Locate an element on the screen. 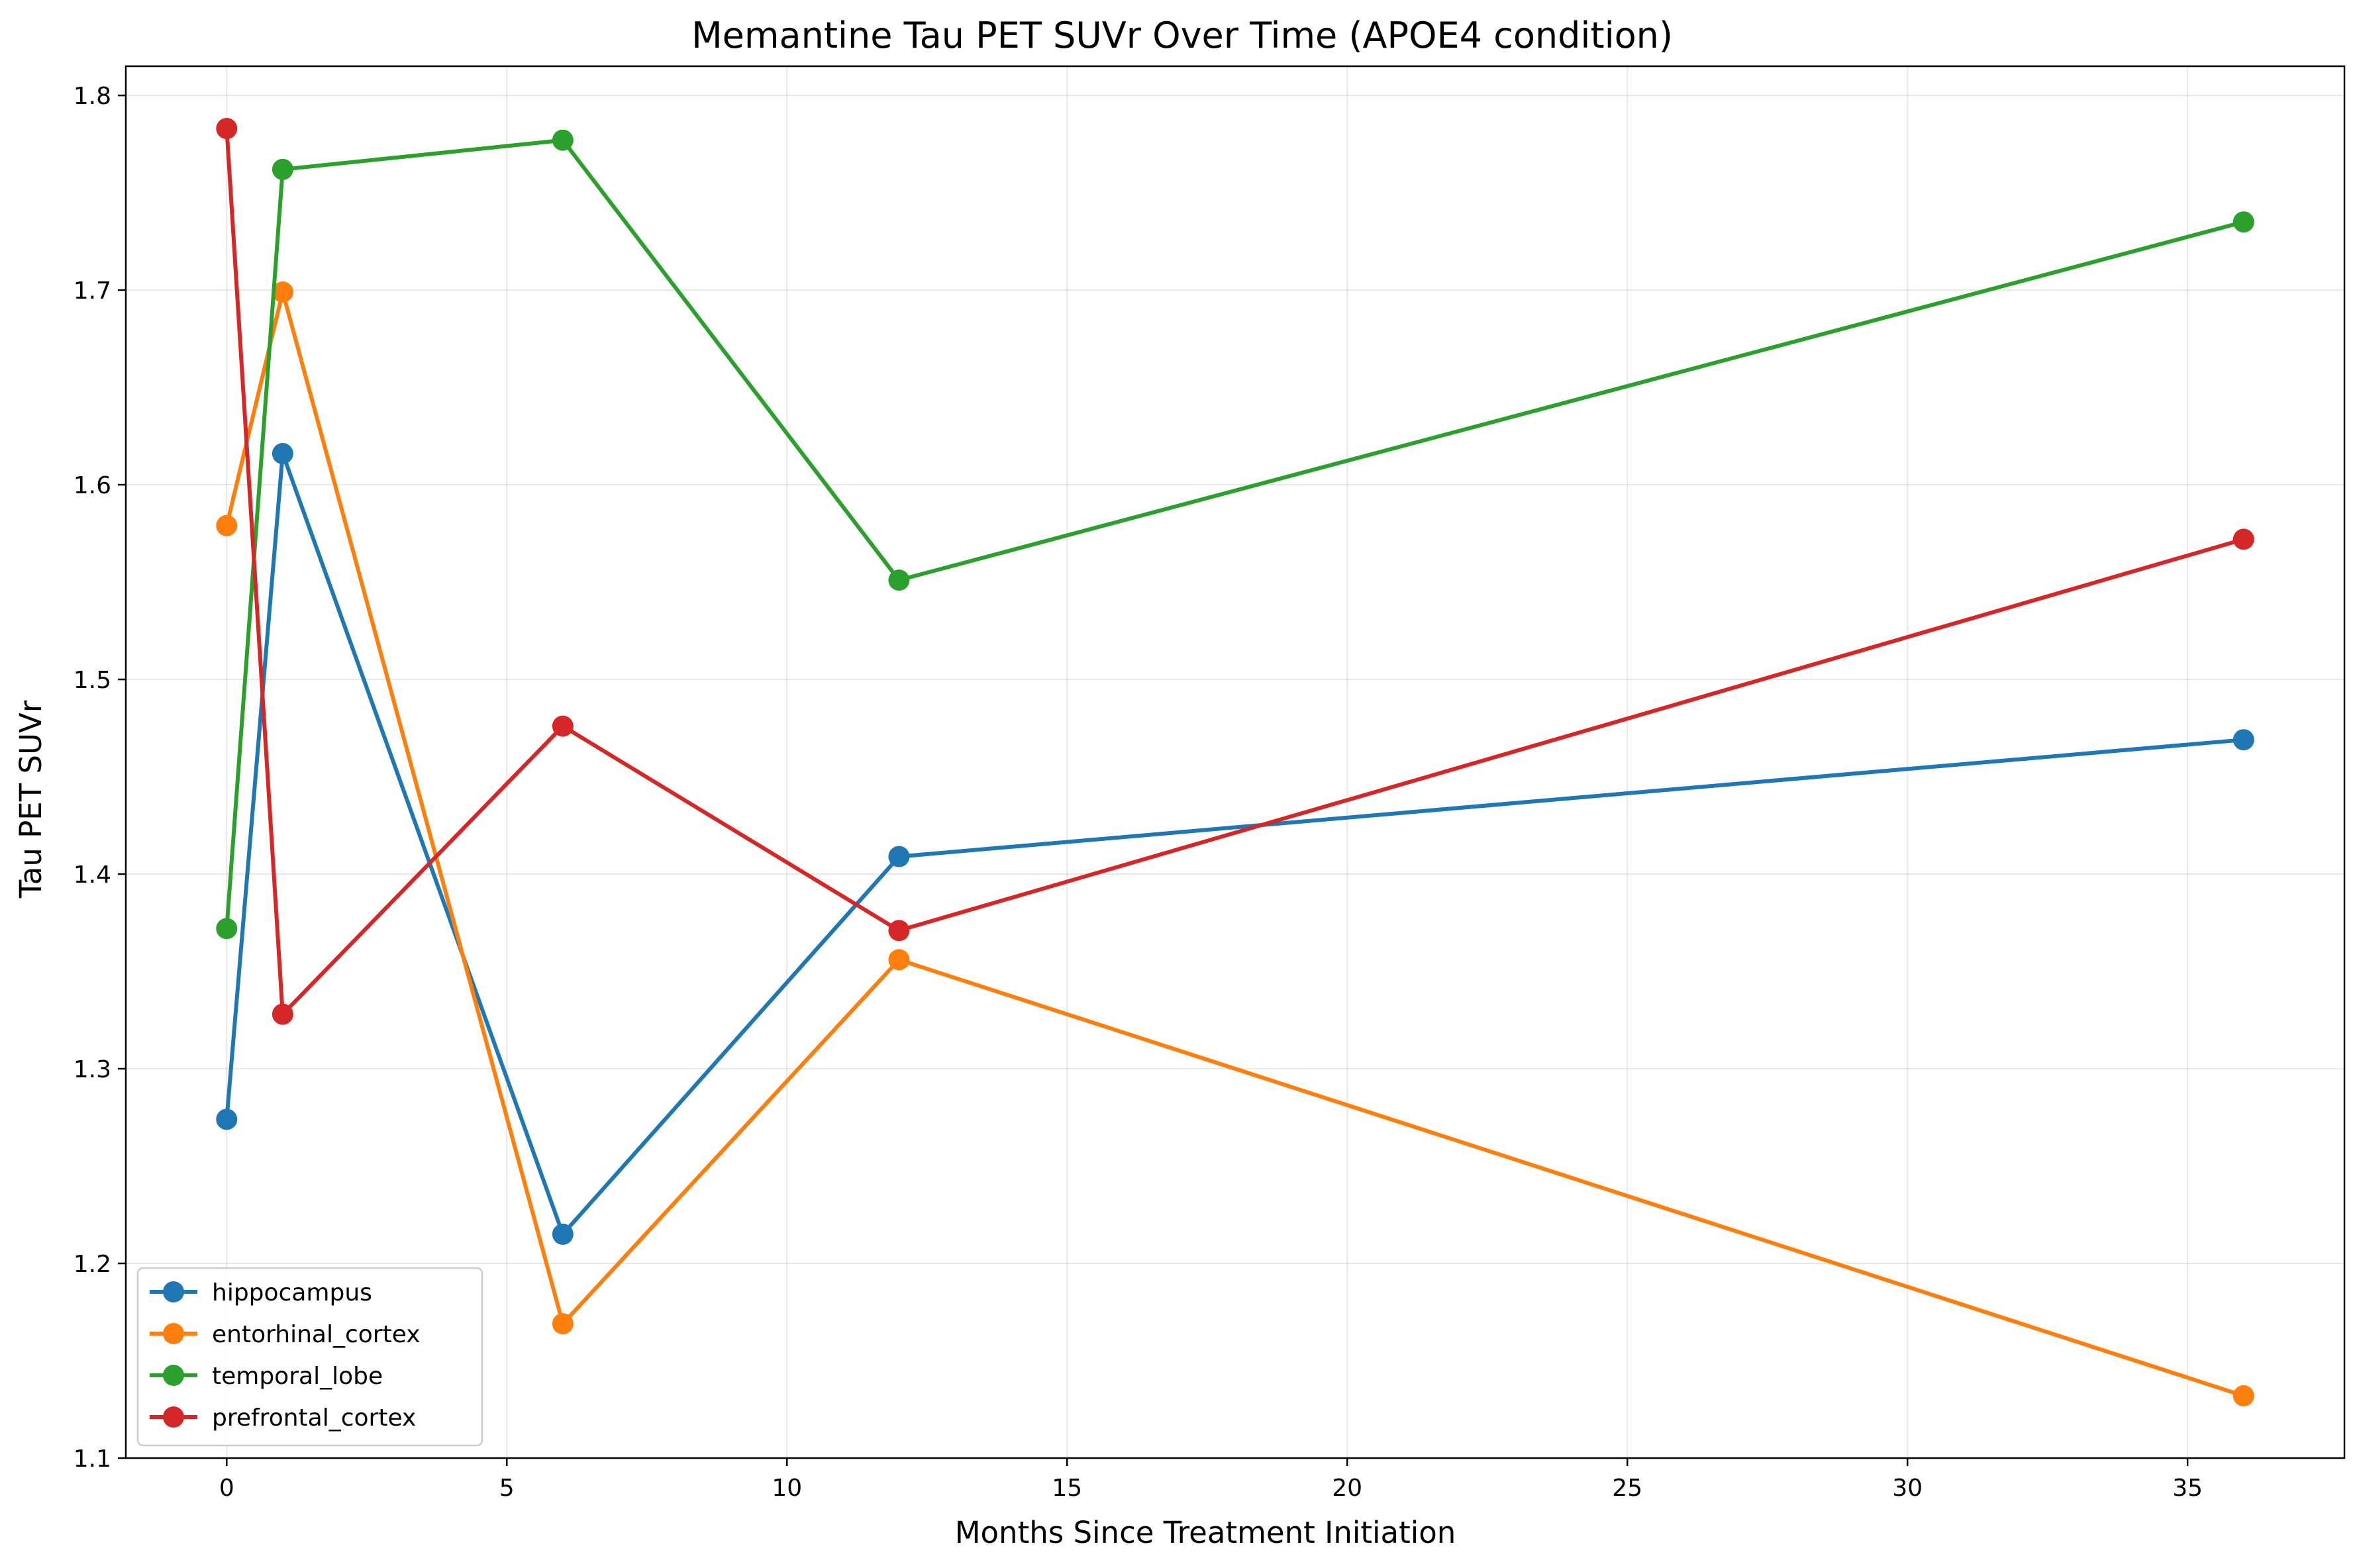  legend-label: prefrontal_cortex is located at coordinates (314, 1418).